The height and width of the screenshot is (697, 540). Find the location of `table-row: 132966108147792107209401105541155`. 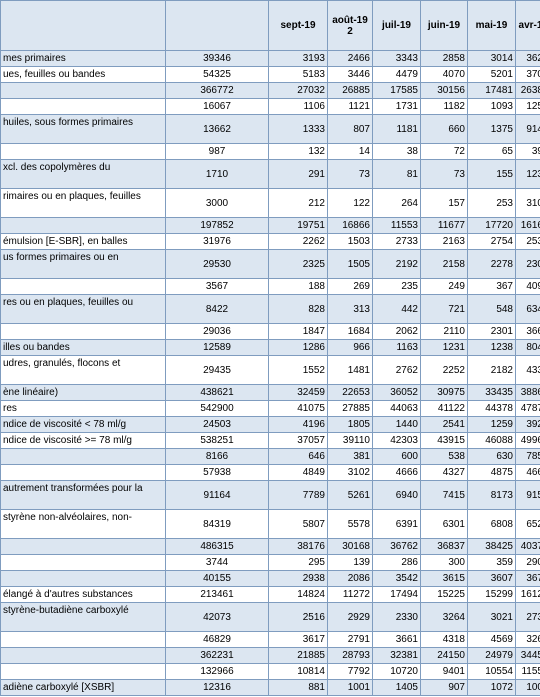

table-row: 132966108147792107209401105541155 is located at coordinates (270, 671).